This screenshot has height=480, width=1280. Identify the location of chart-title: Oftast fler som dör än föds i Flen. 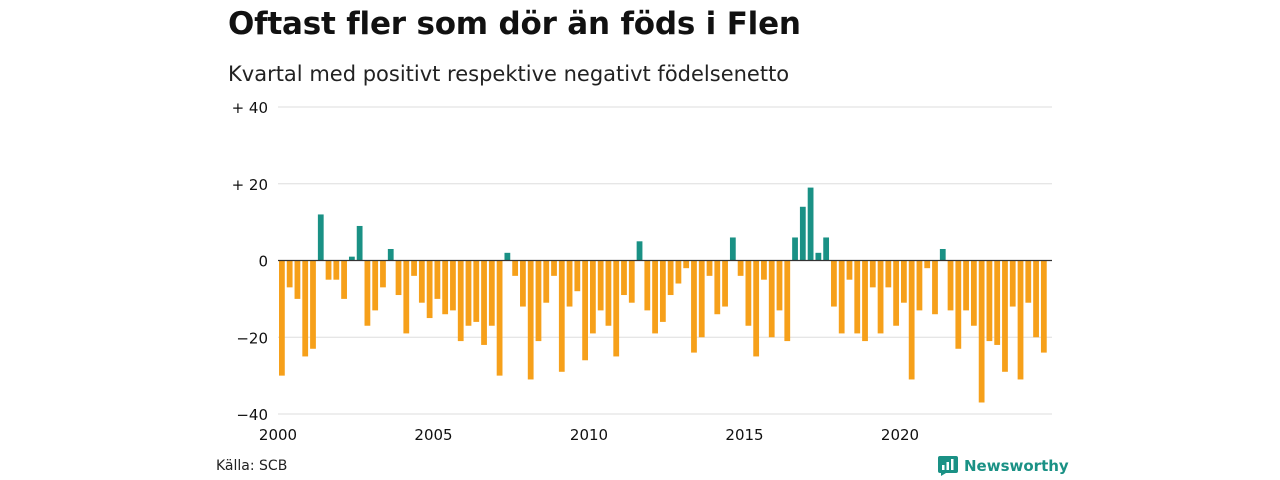
(514, 24).